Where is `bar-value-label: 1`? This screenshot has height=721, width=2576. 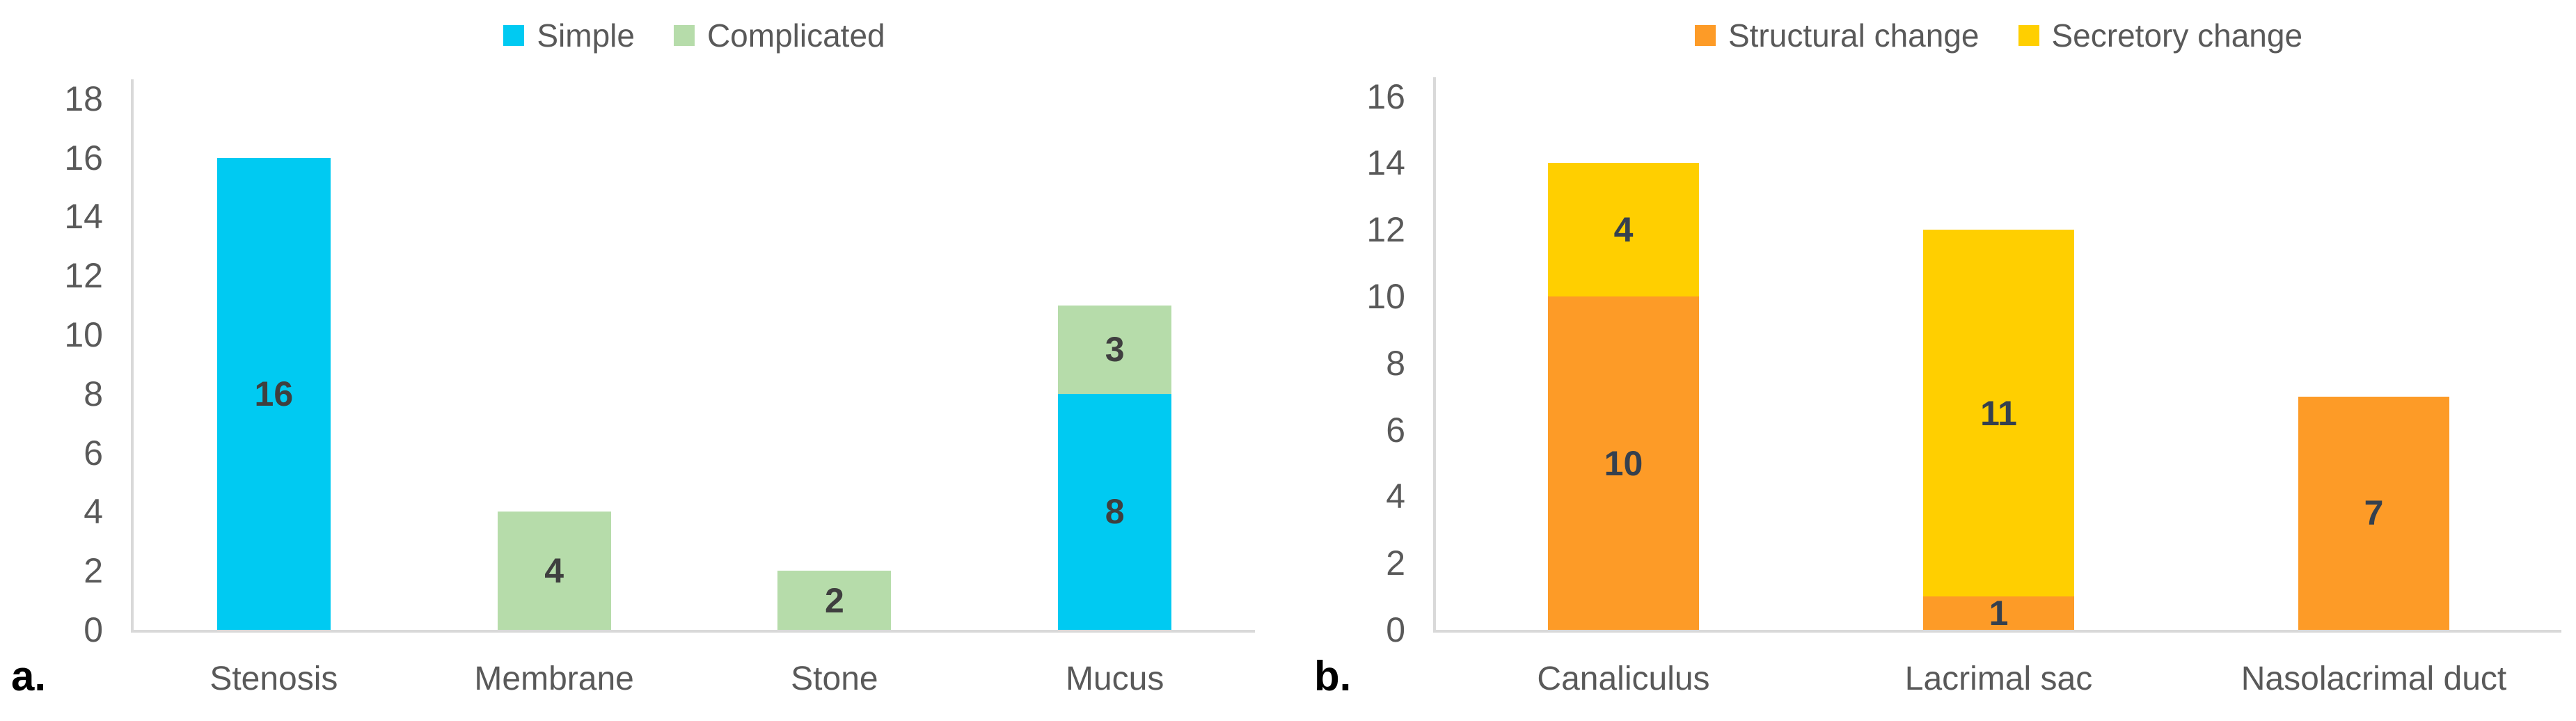
bar-value-label: 1 is located at coordinates (1999, 613).